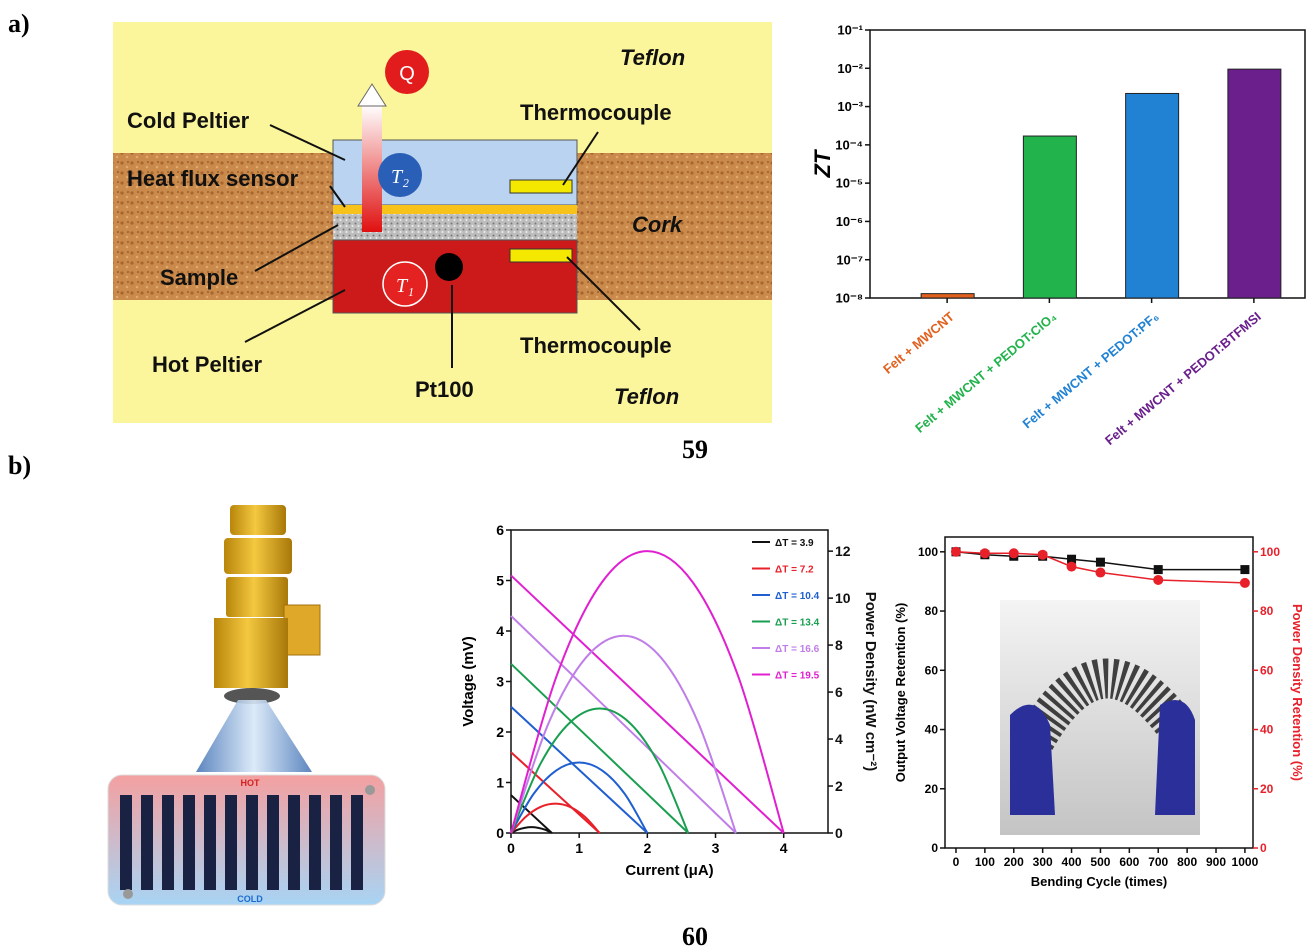  I want to click on spray-cone, so click(254, 736).